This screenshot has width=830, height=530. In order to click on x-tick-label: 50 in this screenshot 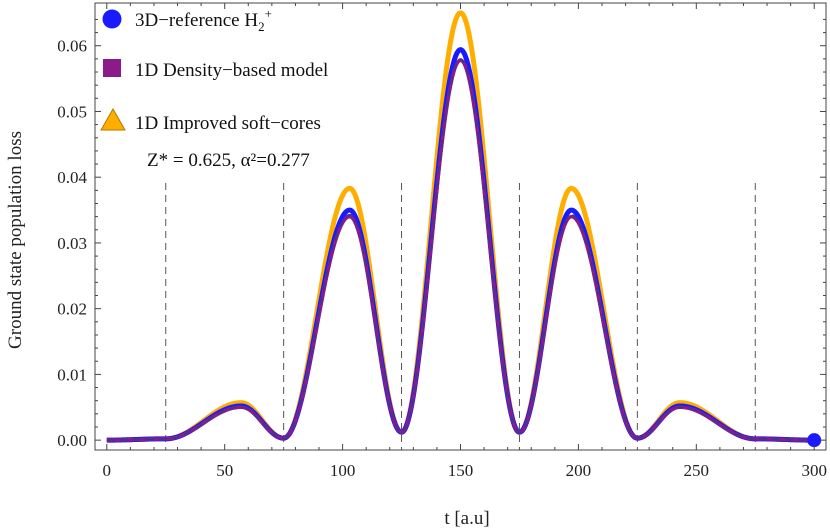, I will do `click(224, 470)`.